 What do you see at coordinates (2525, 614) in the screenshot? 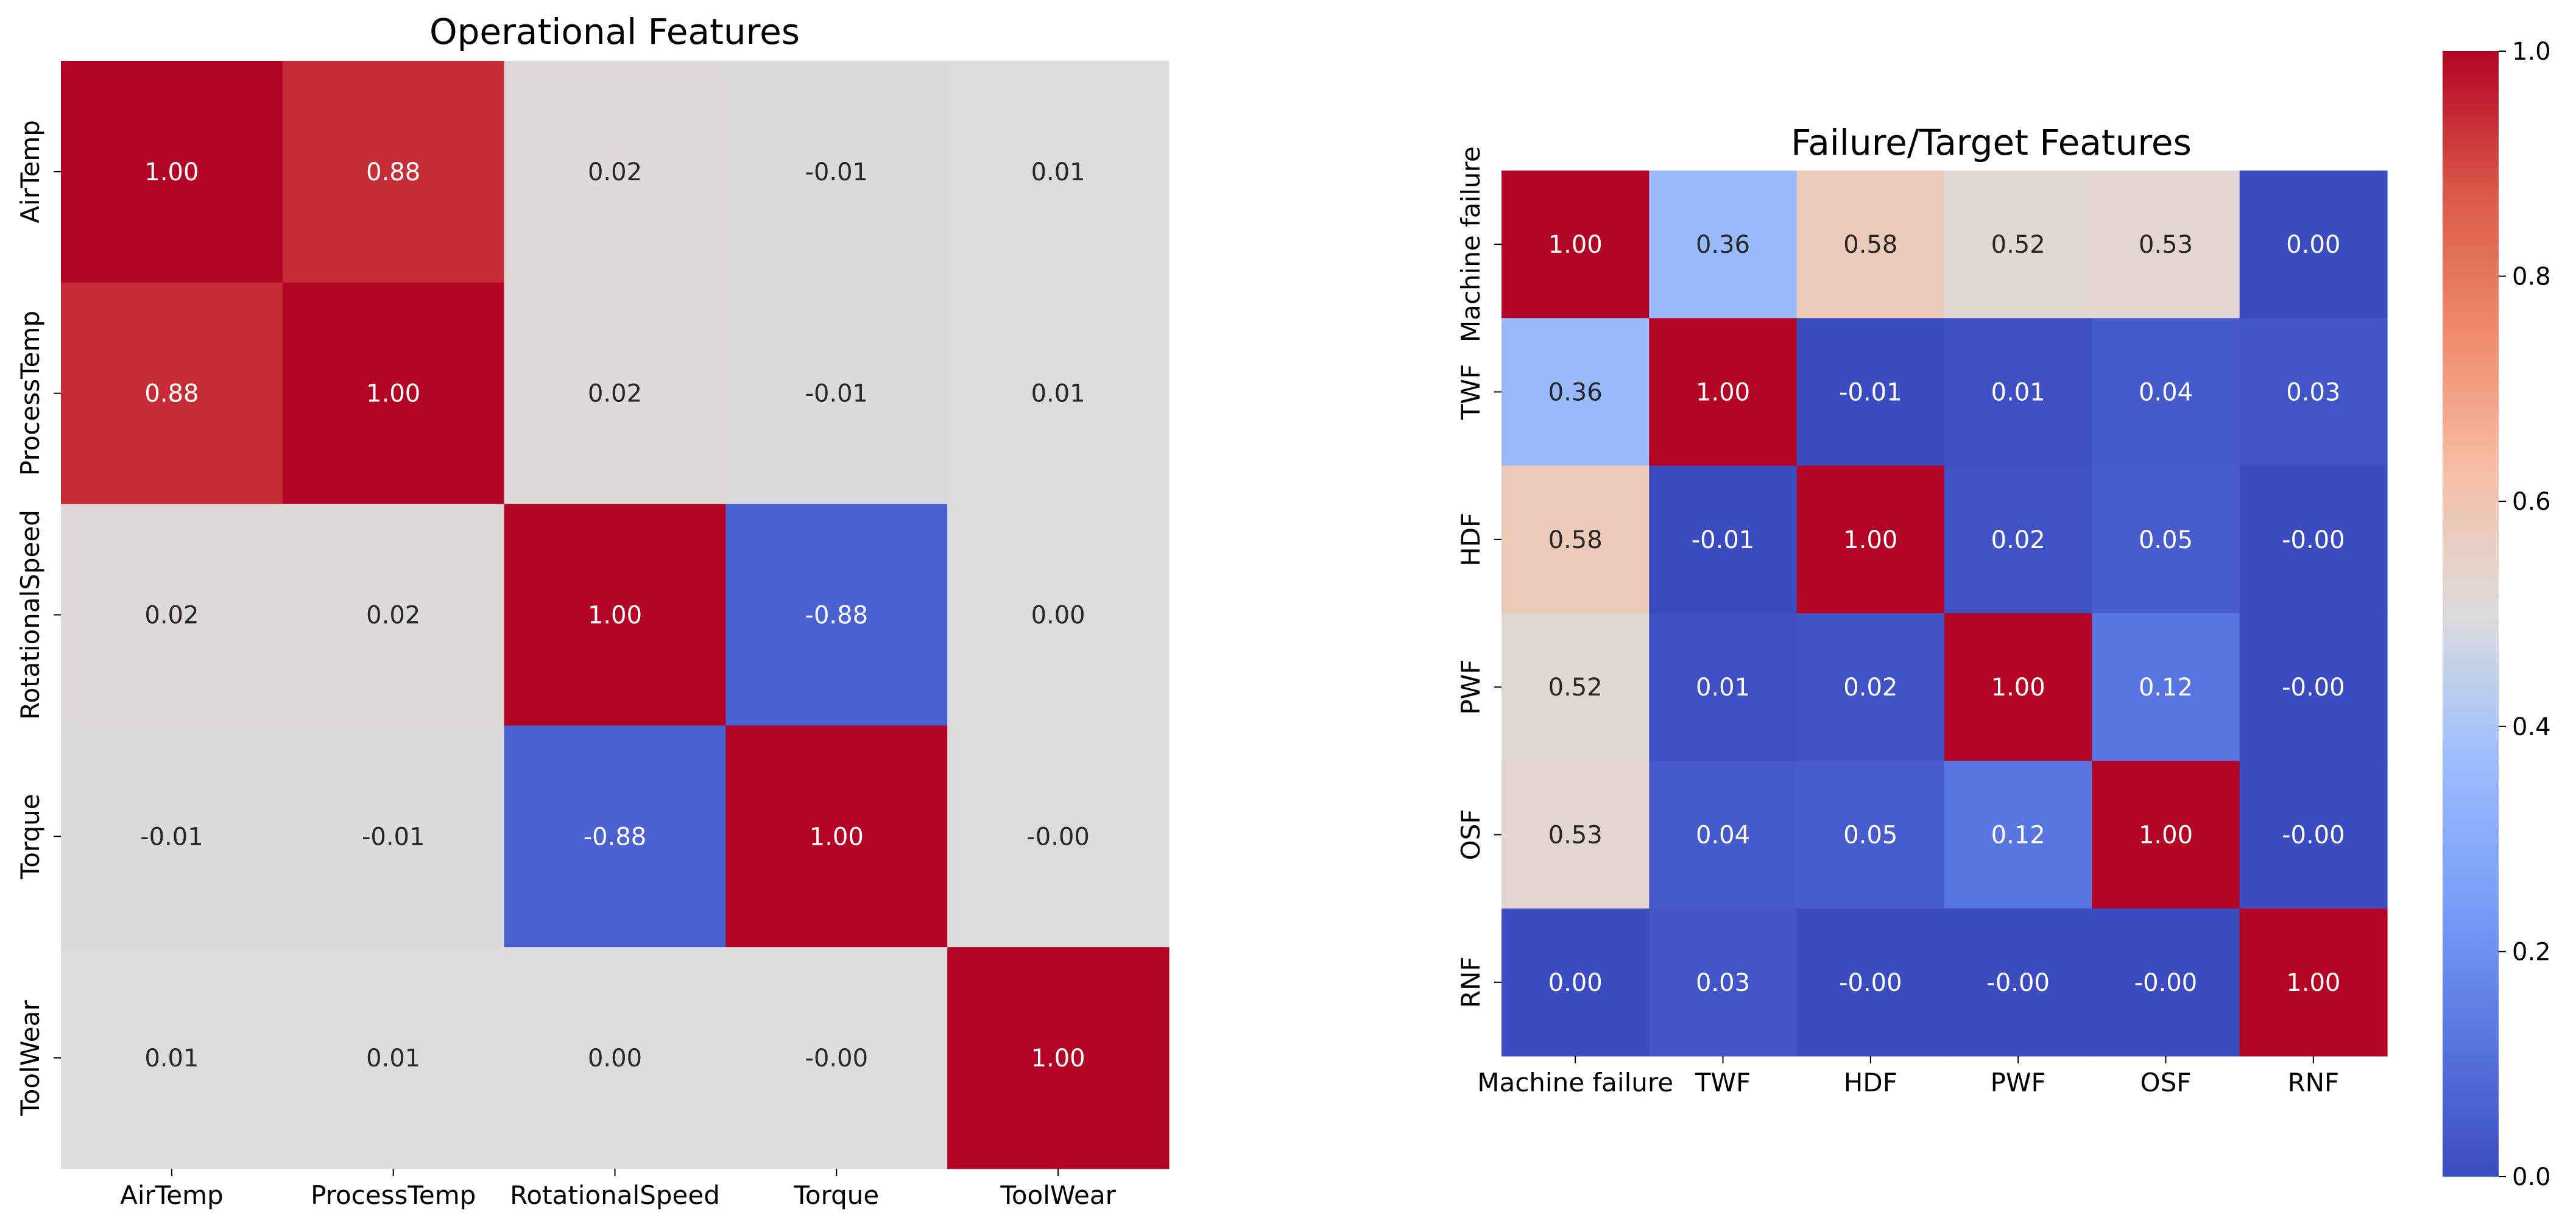
I see `colorbar-ticks: 0.0 0.2 0.4 0.6 0.8 1.0` at bounding box center [2525, 614].